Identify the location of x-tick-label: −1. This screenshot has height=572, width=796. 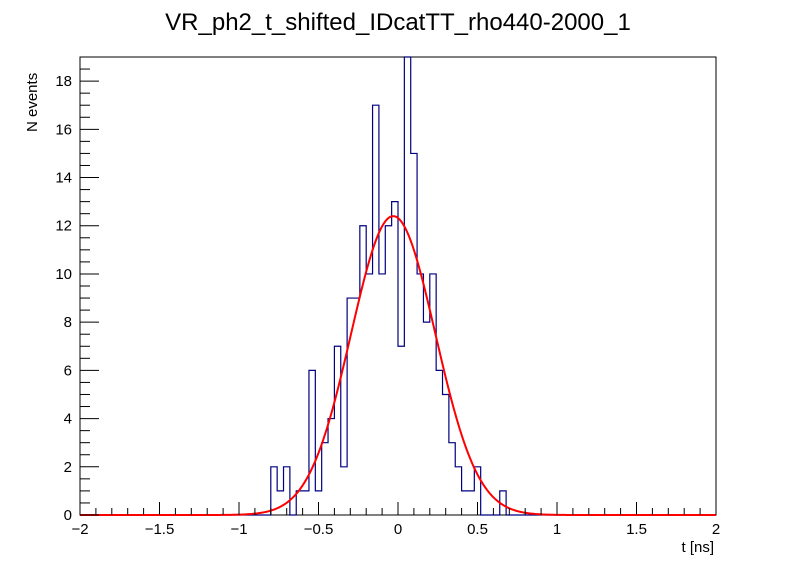
(238, 529).